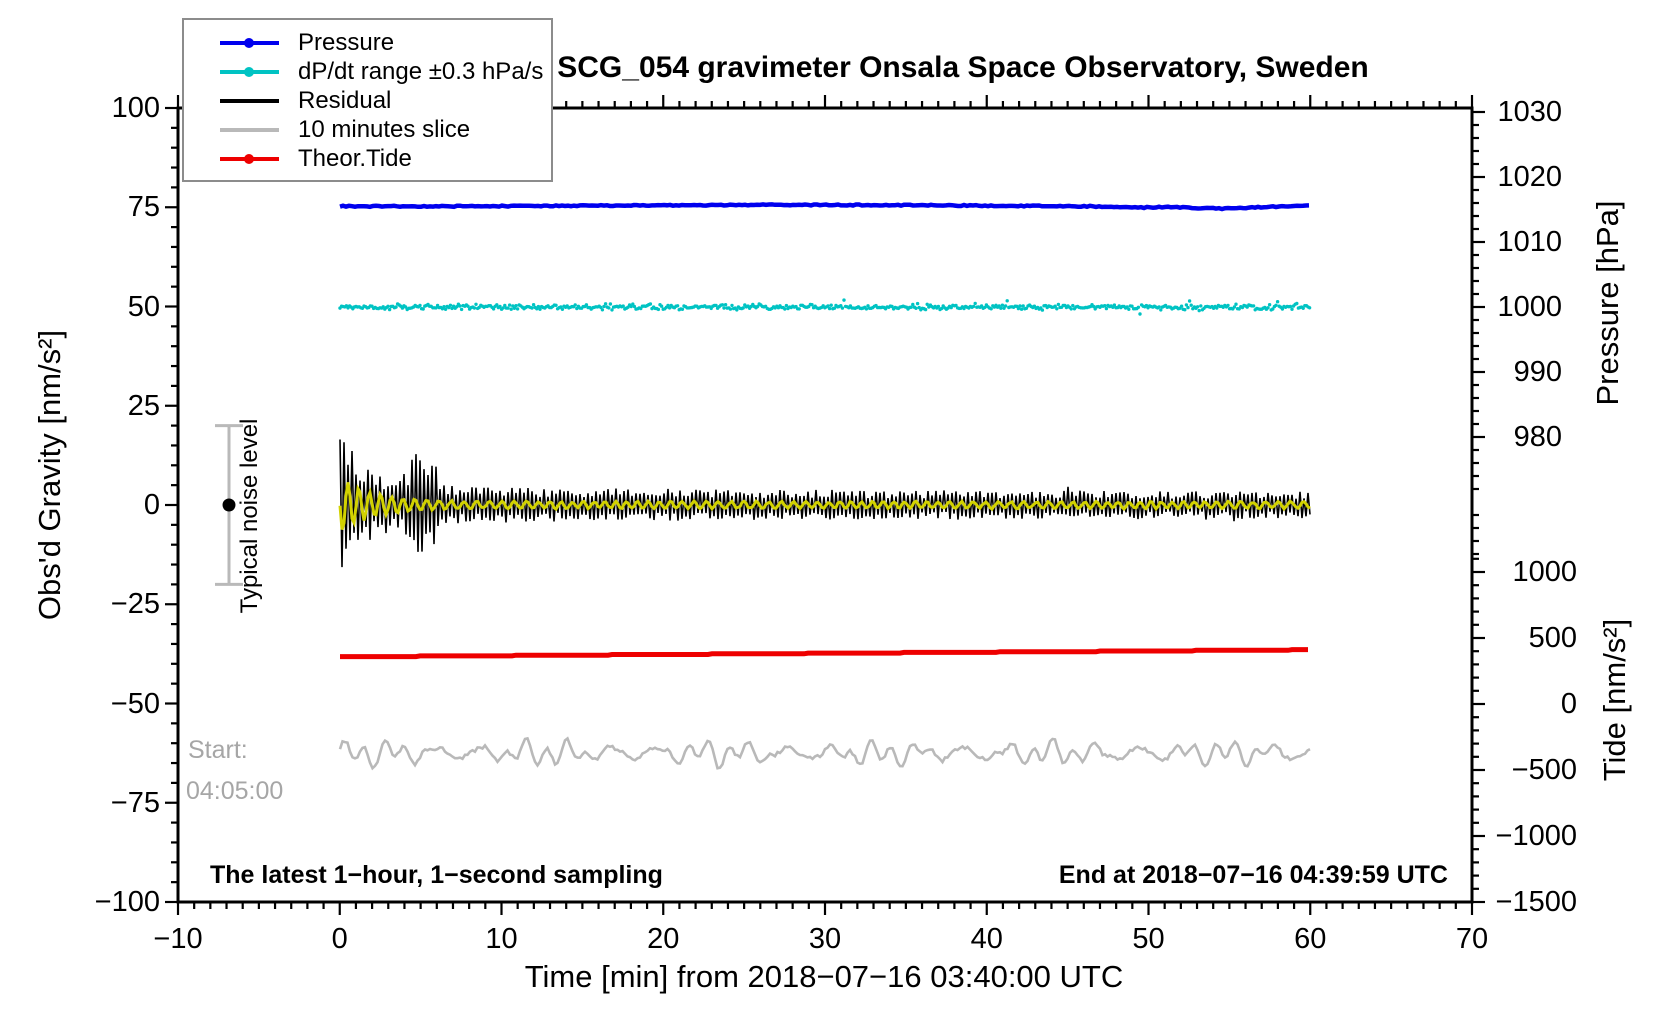  Describe the element at coordinates (1529, 307) in the screenshot. I see `pressure-tick-label: 1000` at that location.